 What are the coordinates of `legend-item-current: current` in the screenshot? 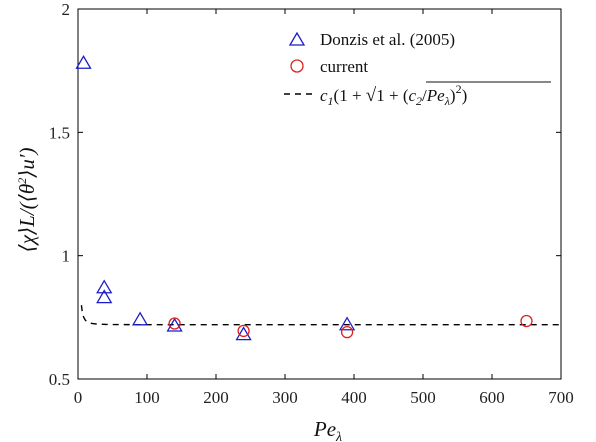 It's located at (329, 66).